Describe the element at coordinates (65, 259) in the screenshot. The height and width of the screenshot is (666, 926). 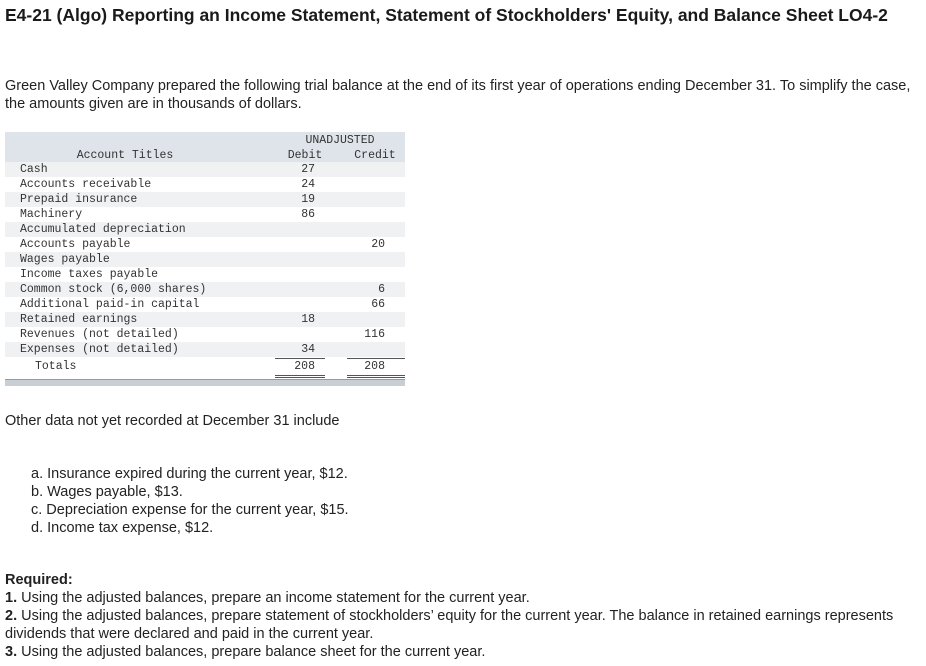
I see `table-cell: Wages payable` at that location.